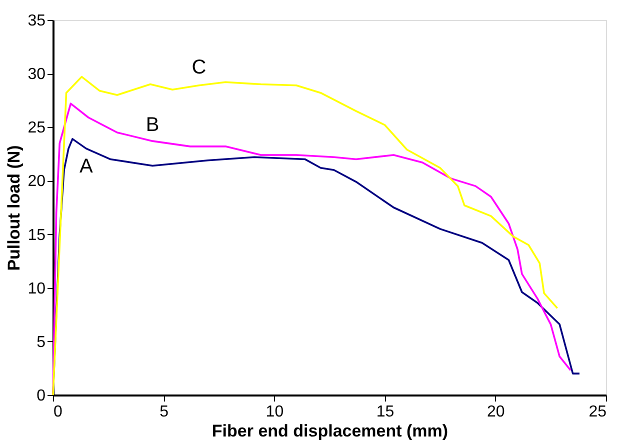  What do you see at coordinates (41, 342) in the screenshot?
I see `y-tick-label: 5` at bounding box center [41, 342].